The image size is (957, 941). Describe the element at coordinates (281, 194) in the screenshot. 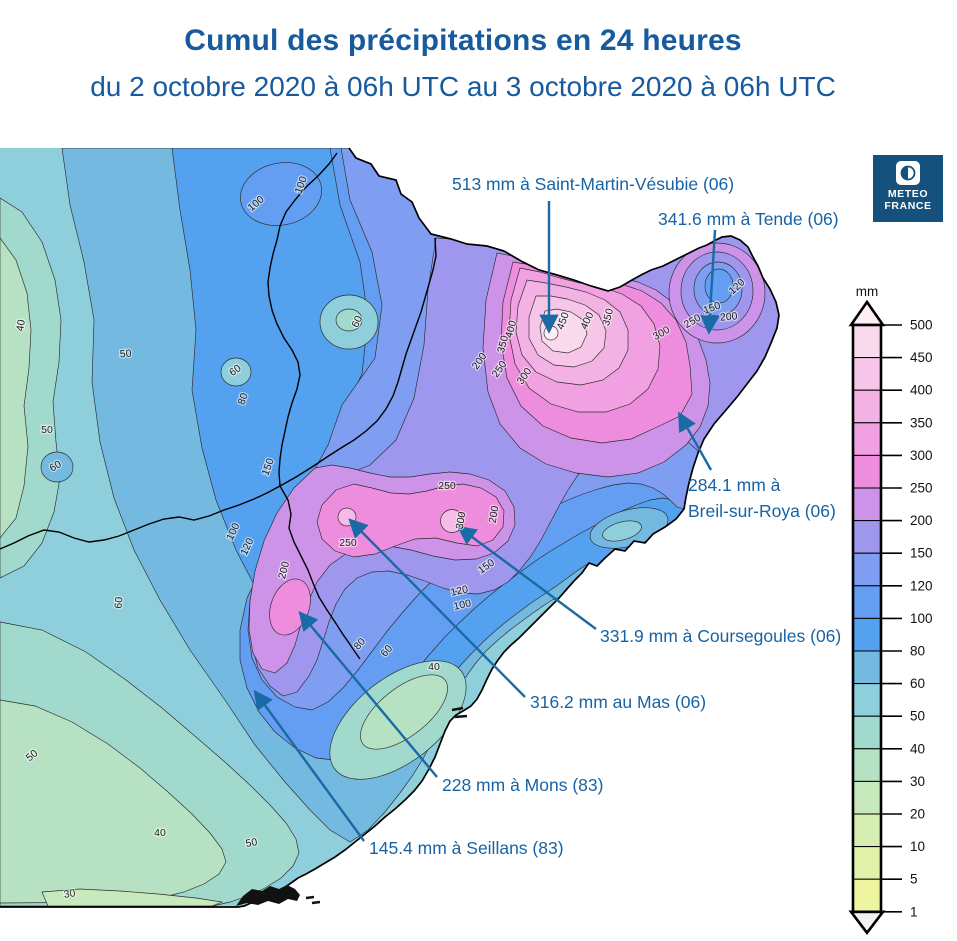

I see `pocket-100-north` at that location.